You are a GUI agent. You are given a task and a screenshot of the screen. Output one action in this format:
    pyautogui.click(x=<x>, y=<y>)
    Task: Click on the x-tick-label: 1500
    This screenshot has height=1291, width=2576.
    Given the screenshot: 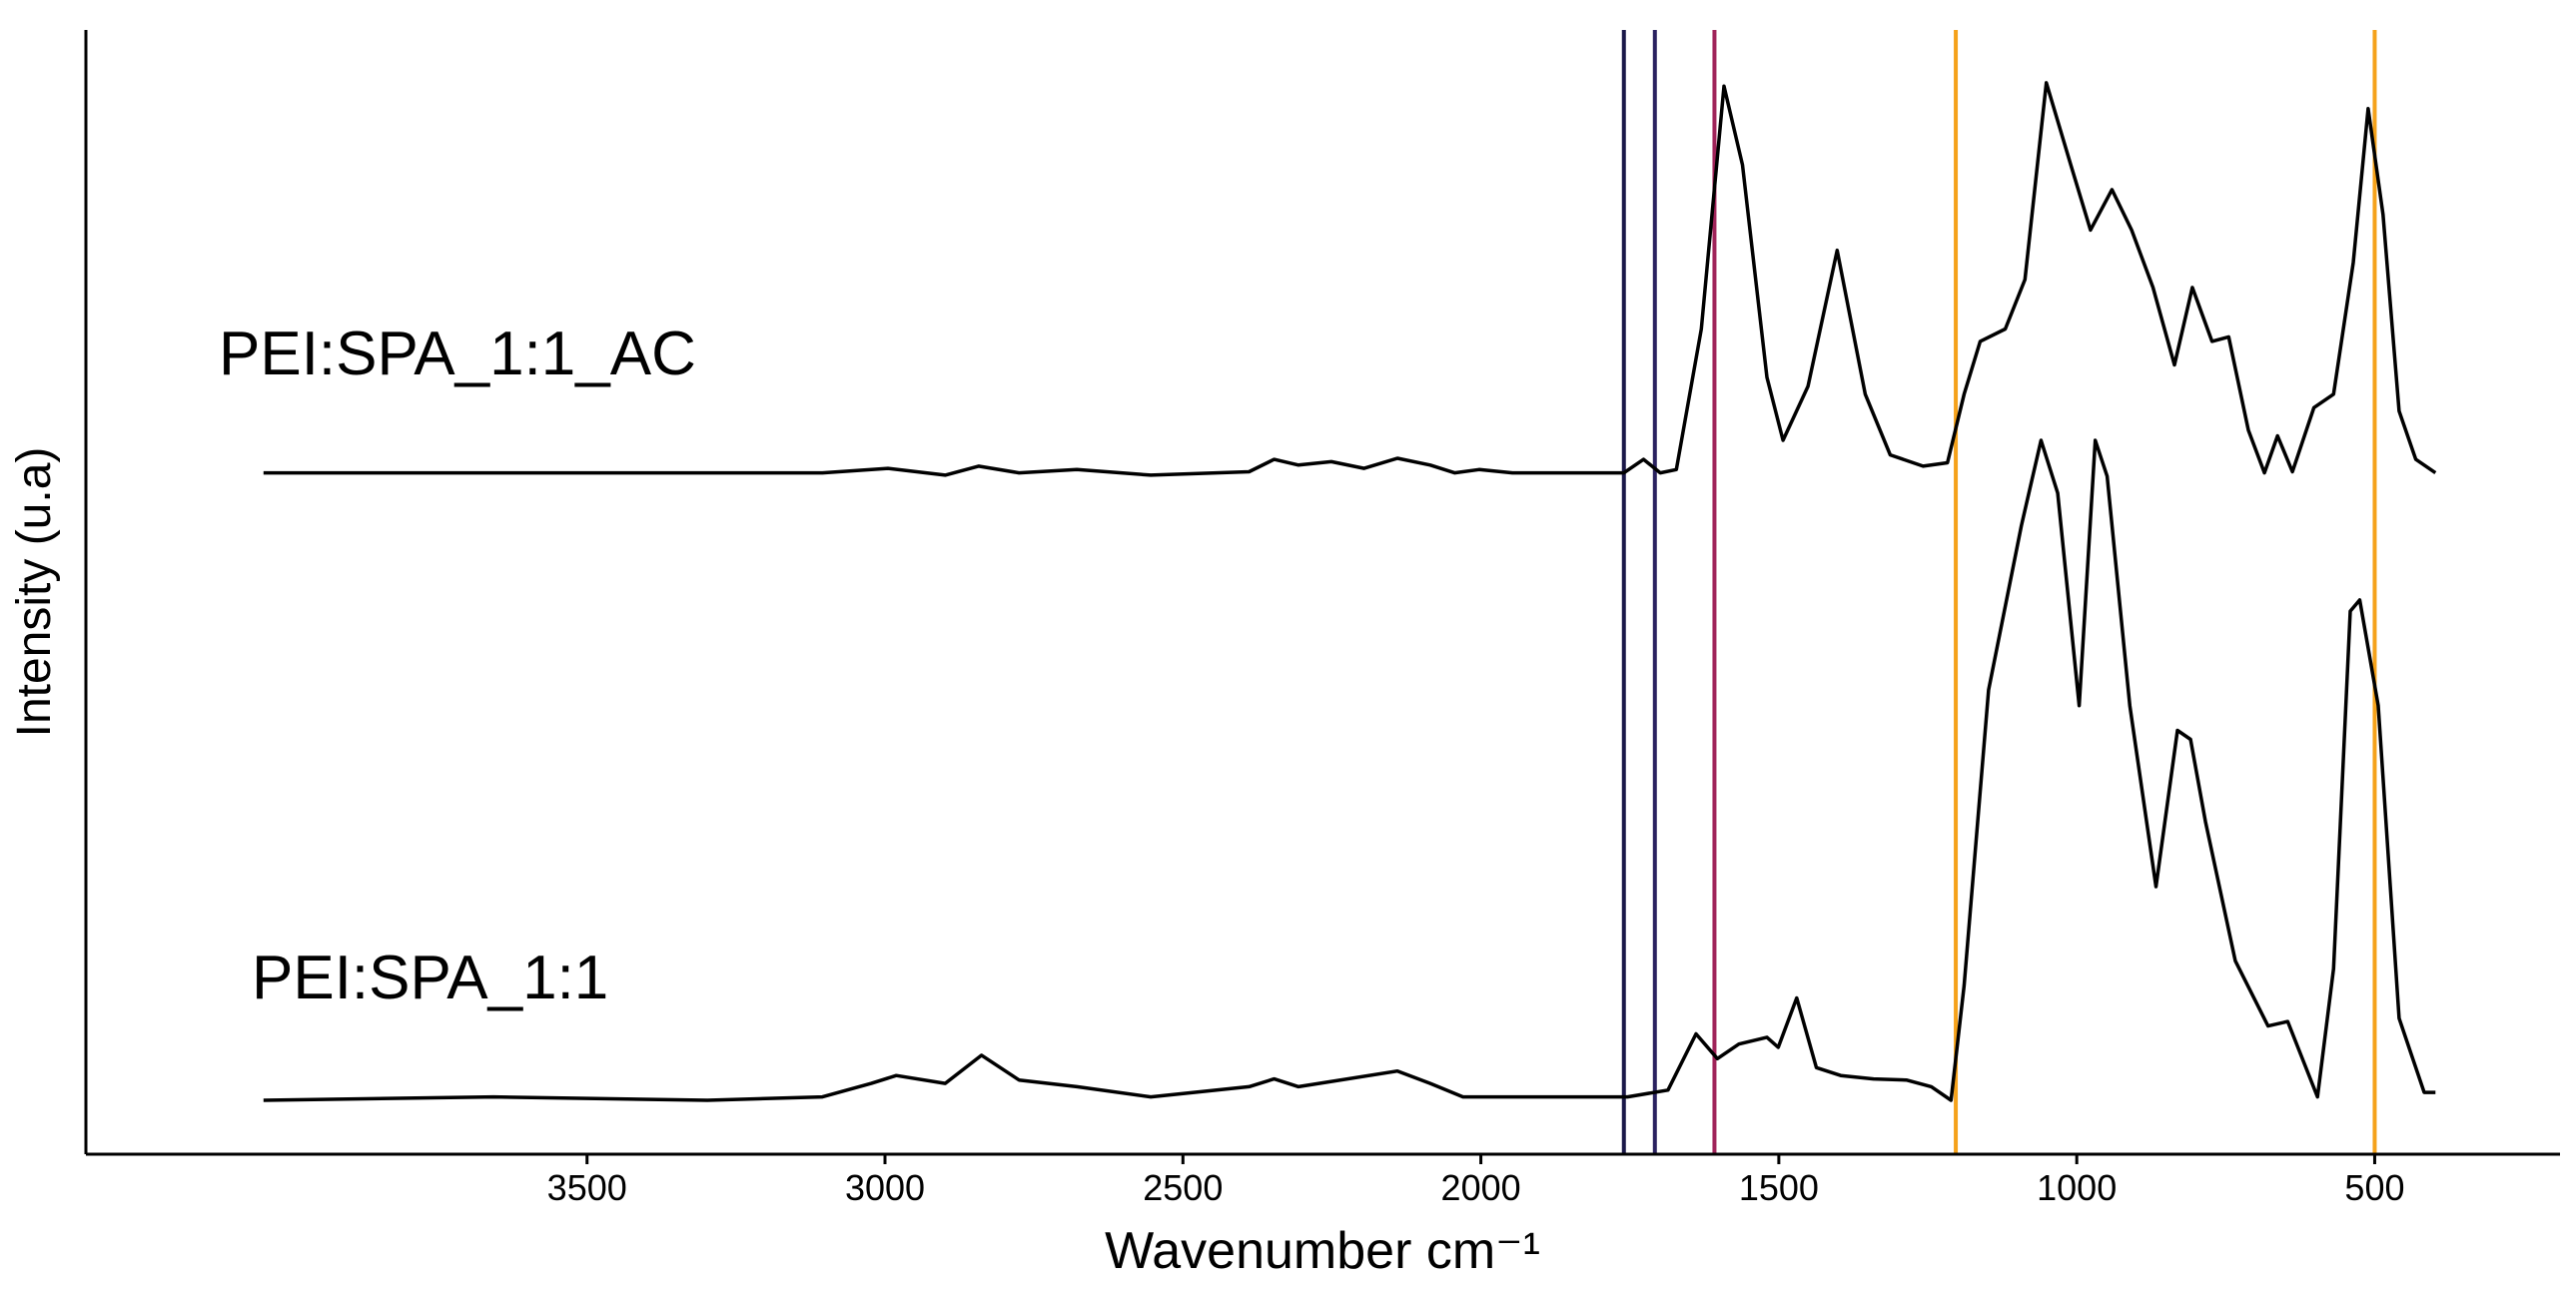 What is the action you would take?
    pyautogui.click(x=1779, y=1187)
    